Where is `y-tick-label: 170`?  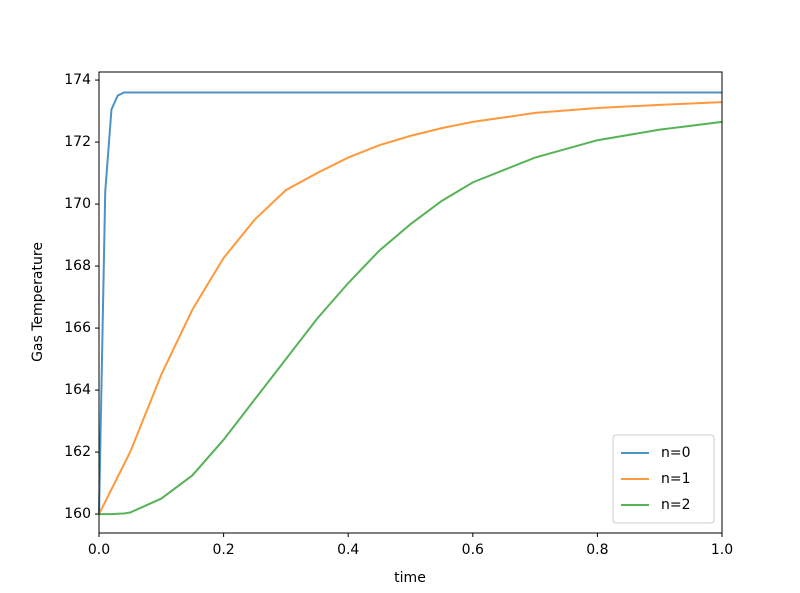 y-tick-label: 170 is located at coordinates (77, 204).